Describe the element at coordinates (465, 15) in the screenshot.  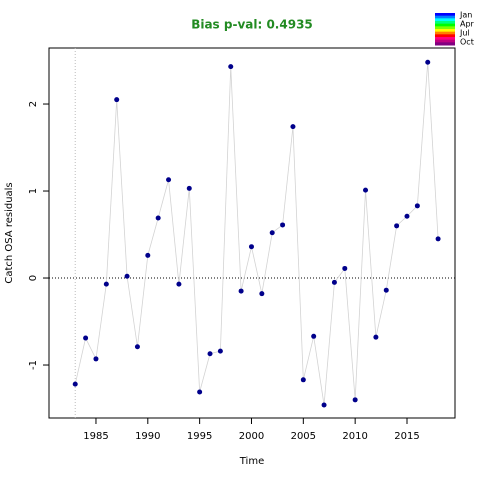
I see `legend-label: Jan` at that location.